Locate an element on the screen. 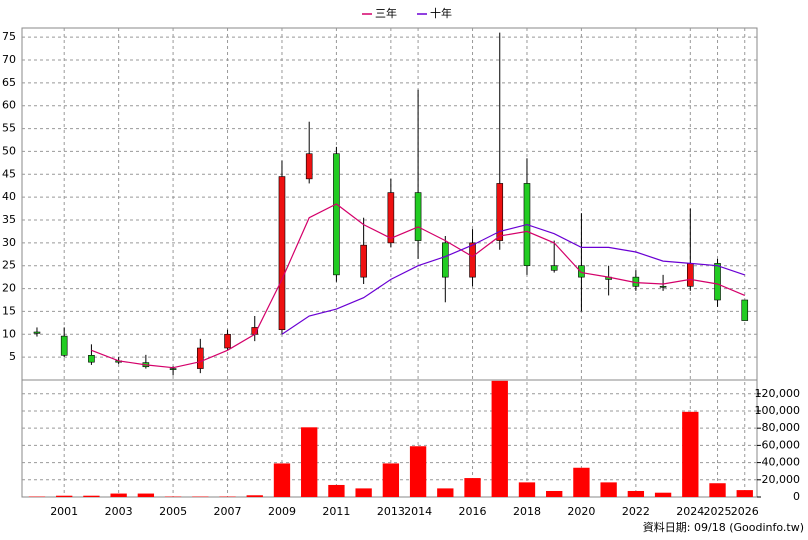  footer: 資料日期: 09/18 (Goodinfo.tw) is located at coordinates (723, 527).